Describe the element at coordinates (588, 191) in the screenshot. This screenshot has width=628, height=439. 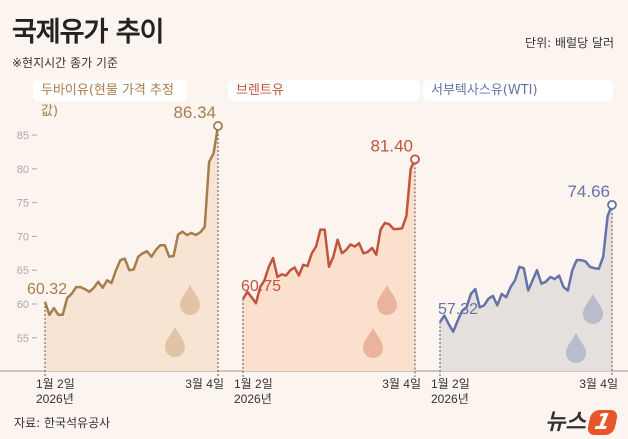
I see `end-value-label: 74.66` at that location.